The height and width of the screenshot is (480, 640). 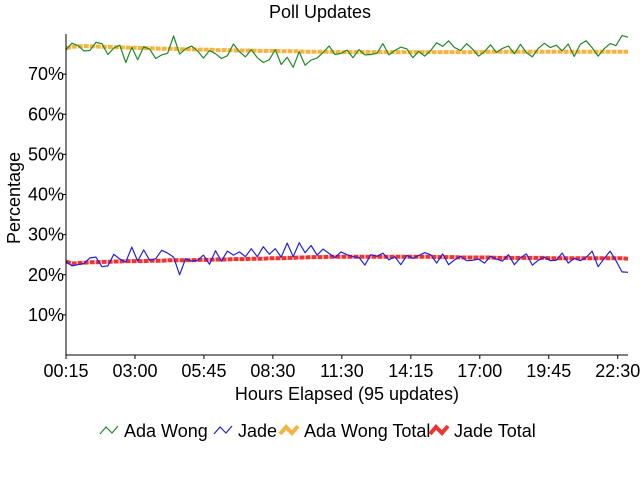 I want to click on y-tick-label: 10%, so click(x=46, y=315).